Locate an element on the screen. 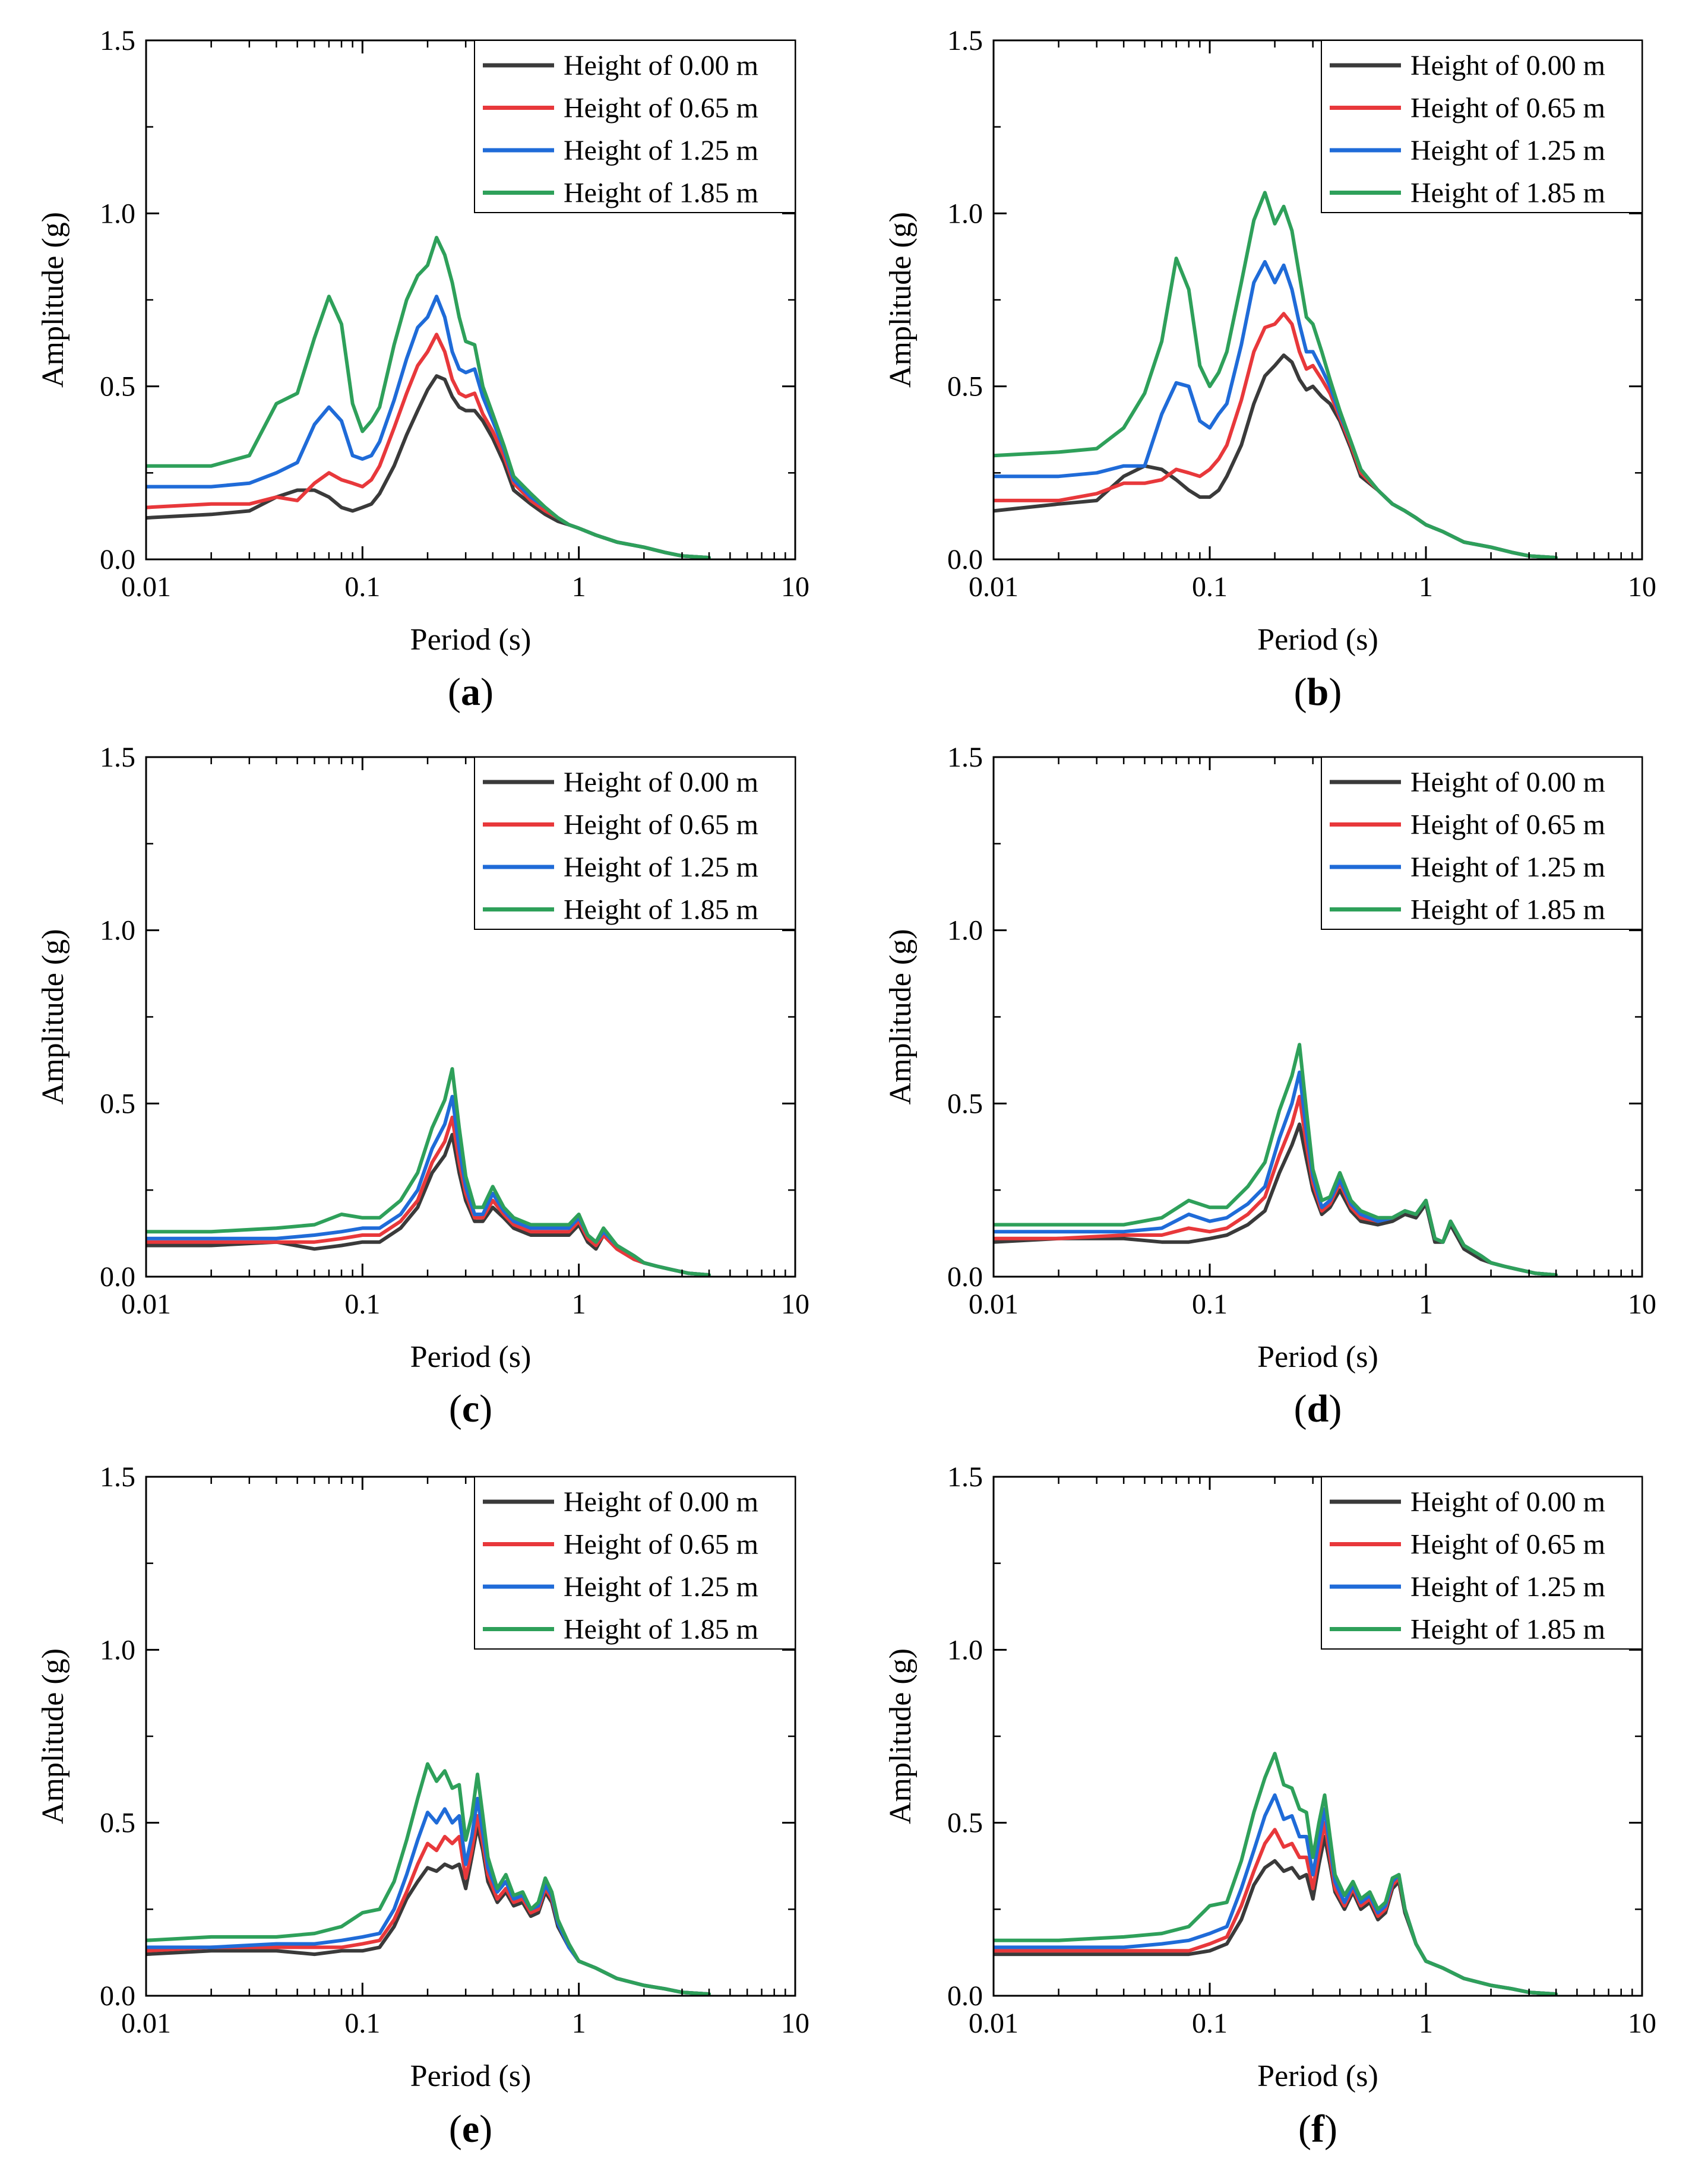 Image resolution: width=1689 pixels, height=2184 pixels. caption-letter: b is located at coordinates (1318, 692).